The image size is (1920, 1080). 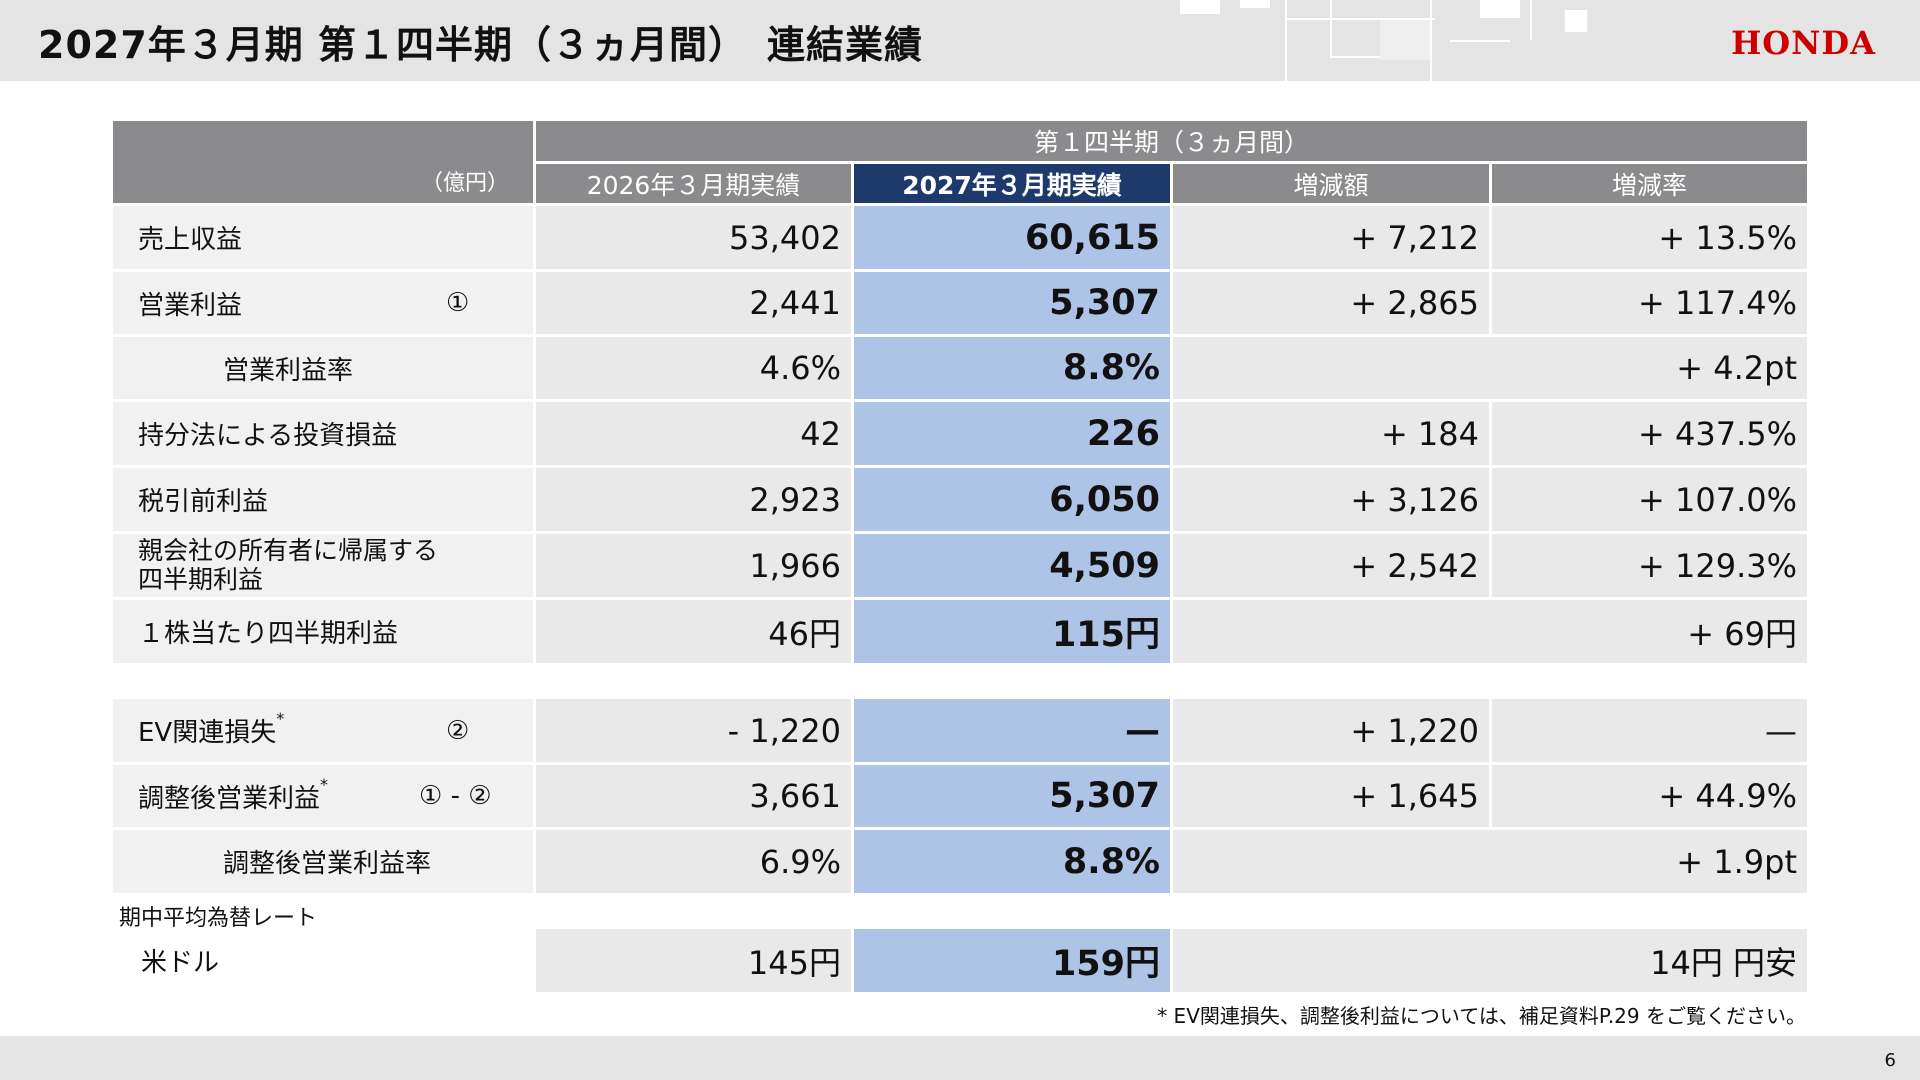 I want to click on revenue-change-rate: + 13.5%, so click(x=1649, y=237).